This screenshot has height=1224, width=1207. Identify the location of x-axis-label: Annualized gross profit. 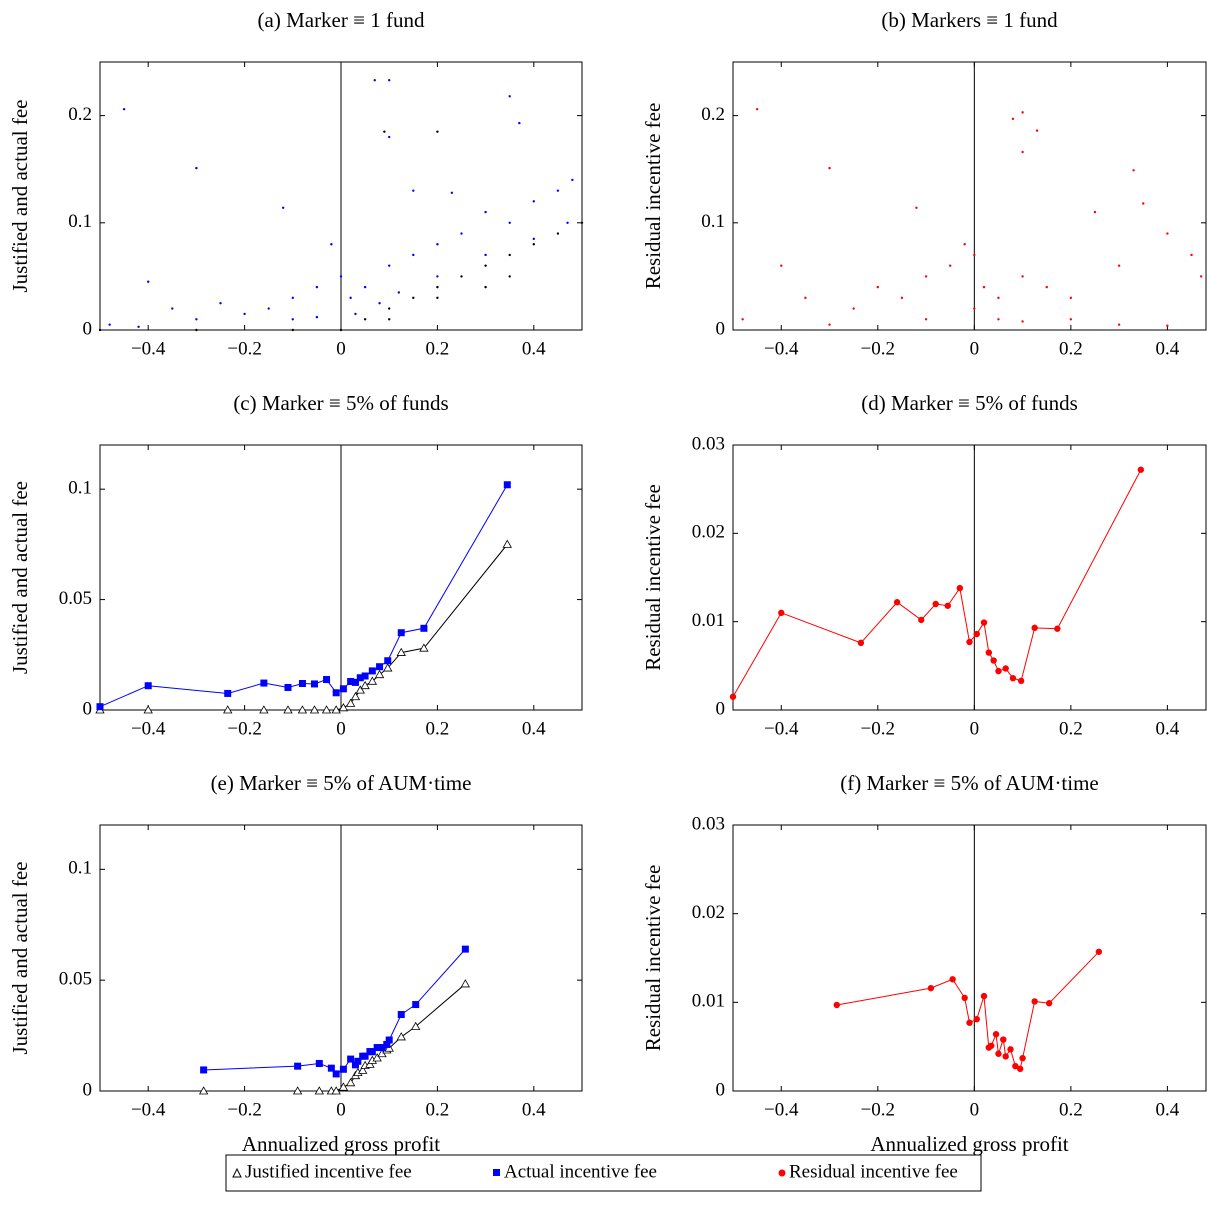
(969, 1144).